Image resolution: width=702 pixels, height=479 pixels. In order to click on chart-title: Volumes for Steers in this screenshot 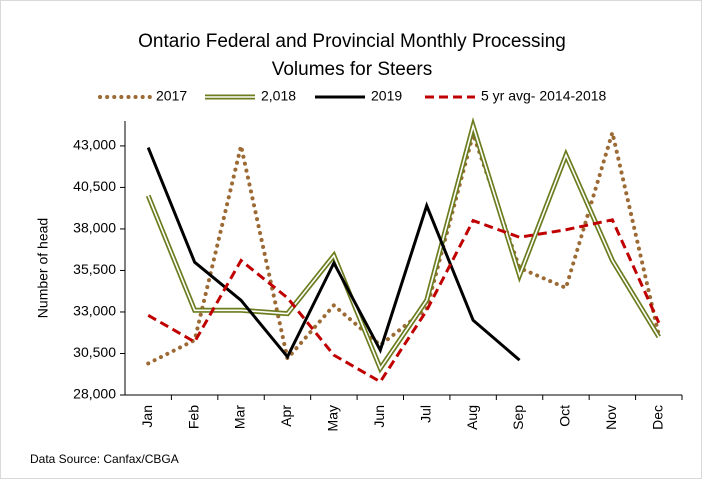, I will do `click(352, 69)`.